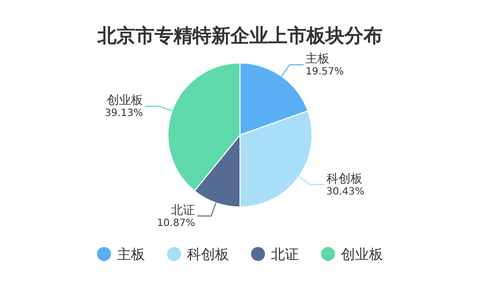 This screenshot has width=480, height=288. What do you see at coordinates (183, 210) in the screenshot?
I see `slice-label: 北证` at bounding box center [183, 210].